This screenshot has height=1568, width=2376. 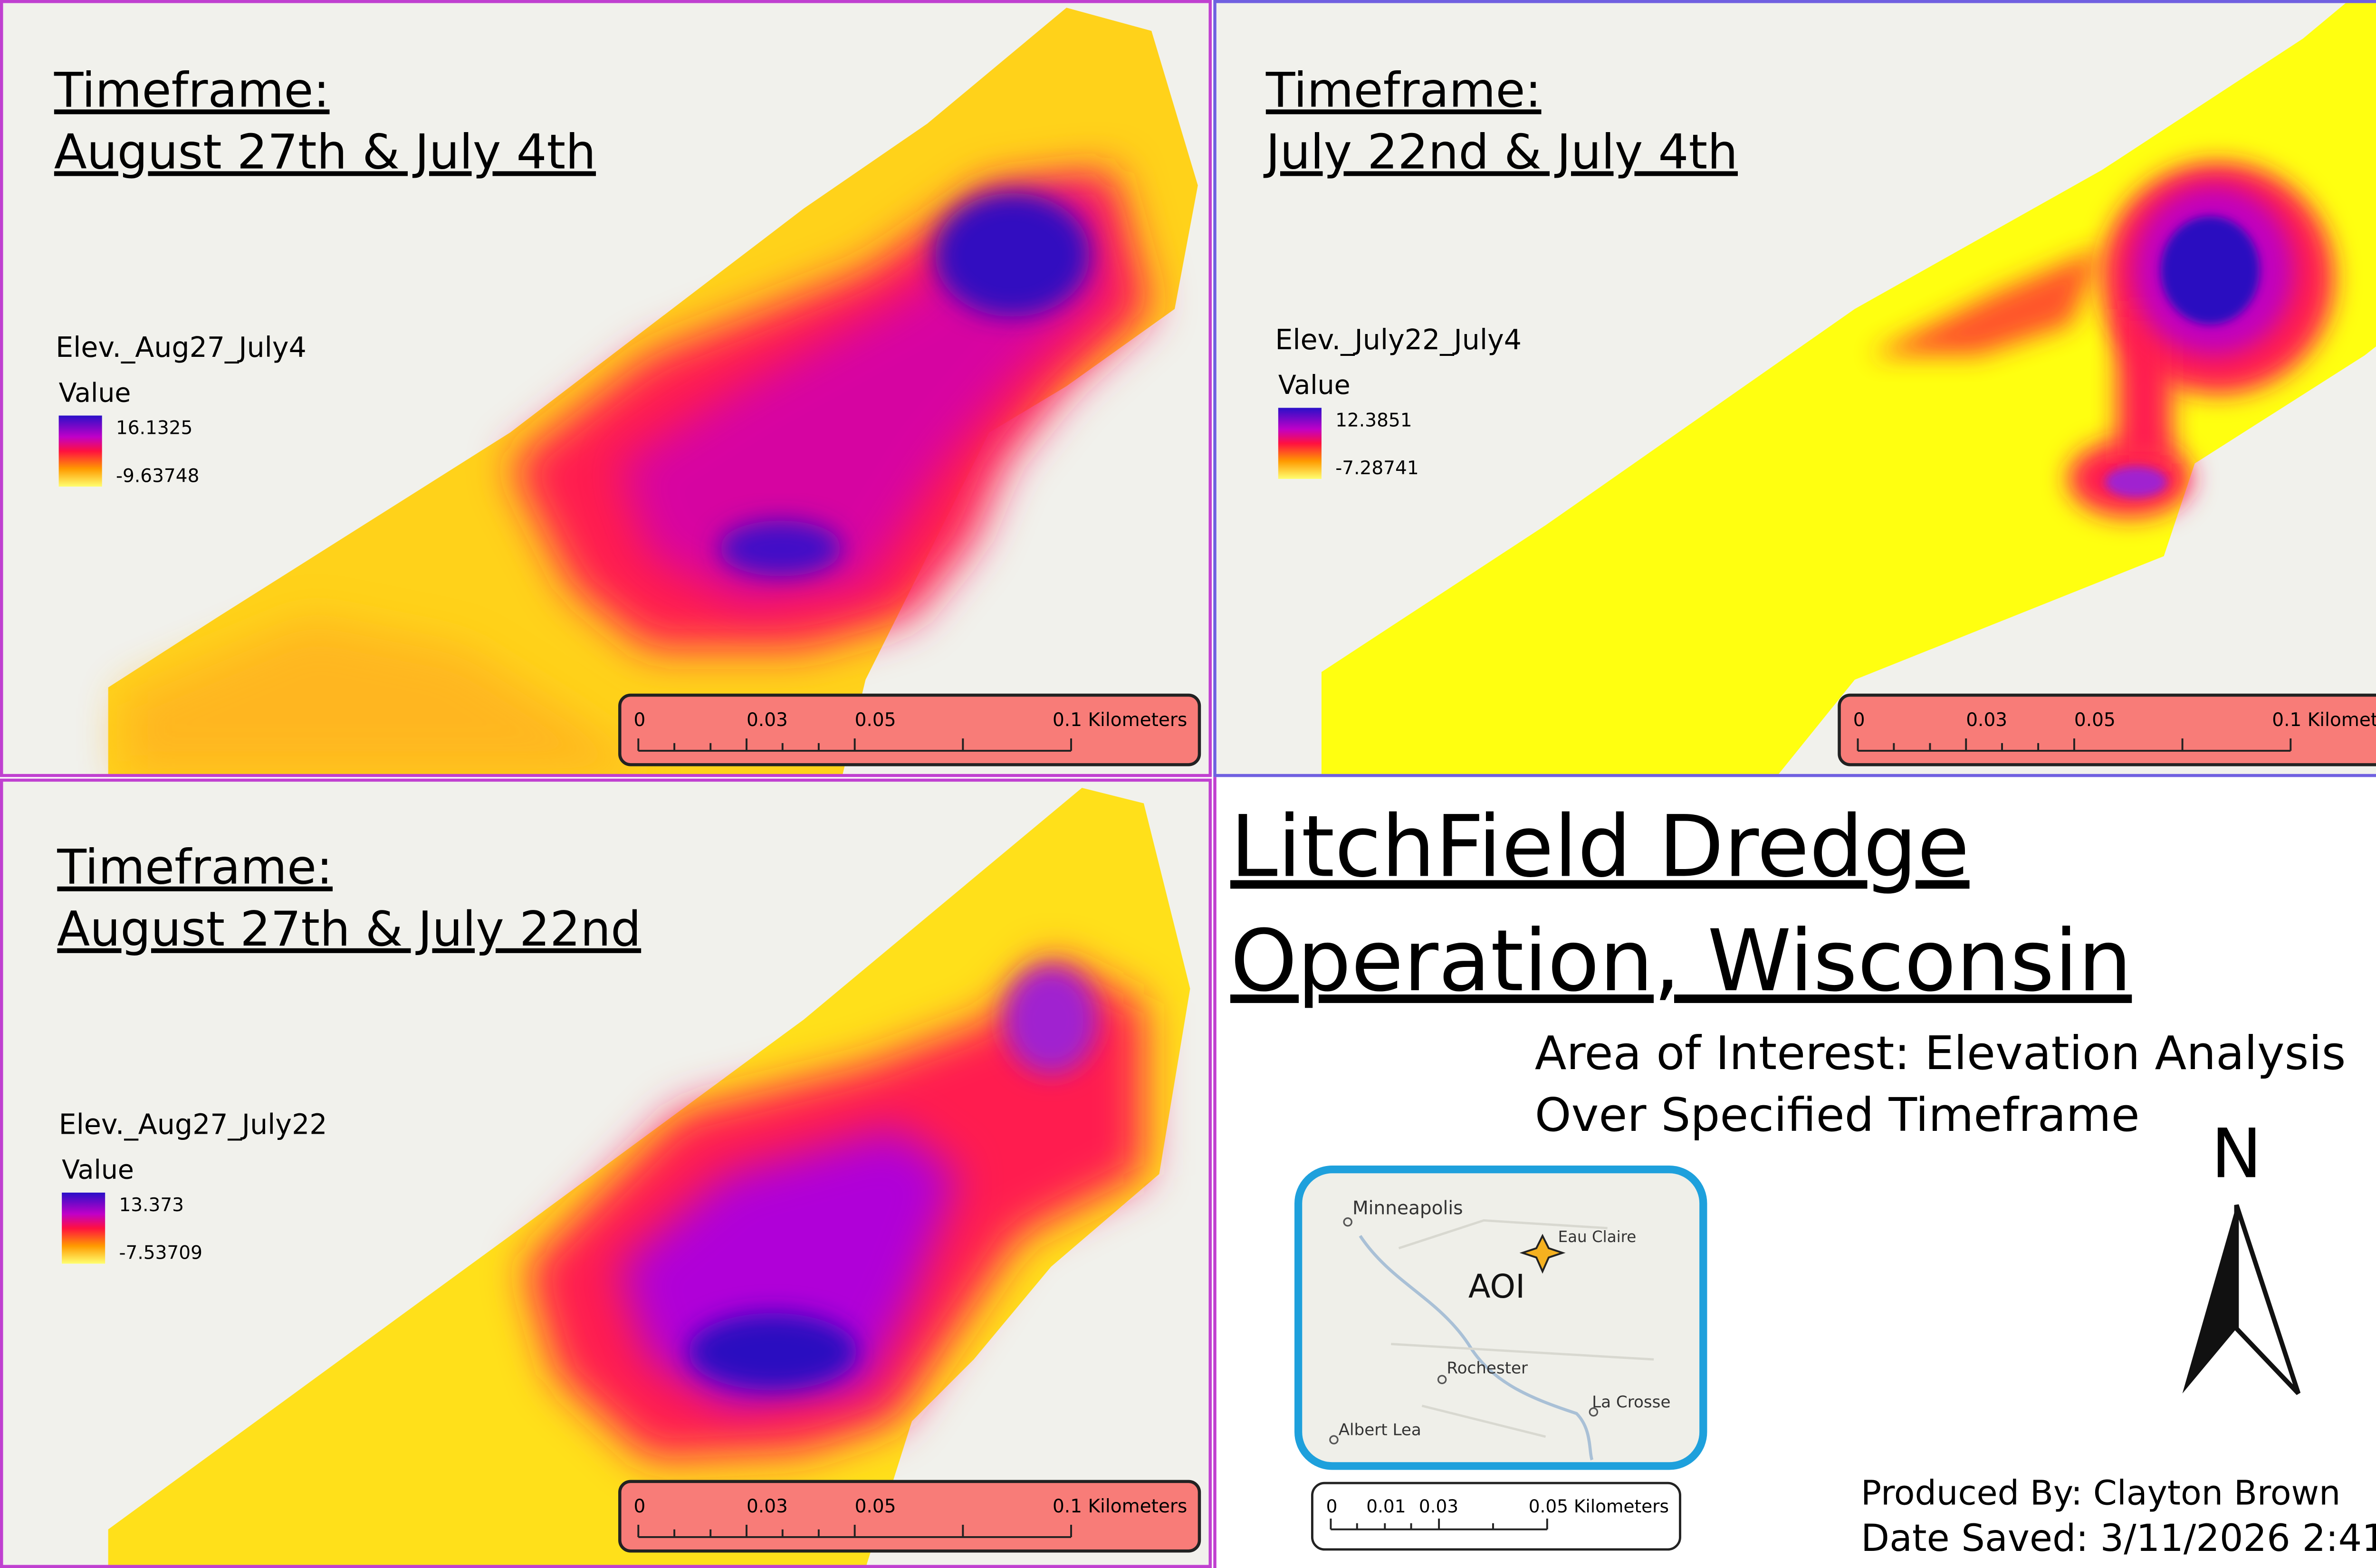 I want to click on legend-low: -9.63748, so click(x=157, y=476).